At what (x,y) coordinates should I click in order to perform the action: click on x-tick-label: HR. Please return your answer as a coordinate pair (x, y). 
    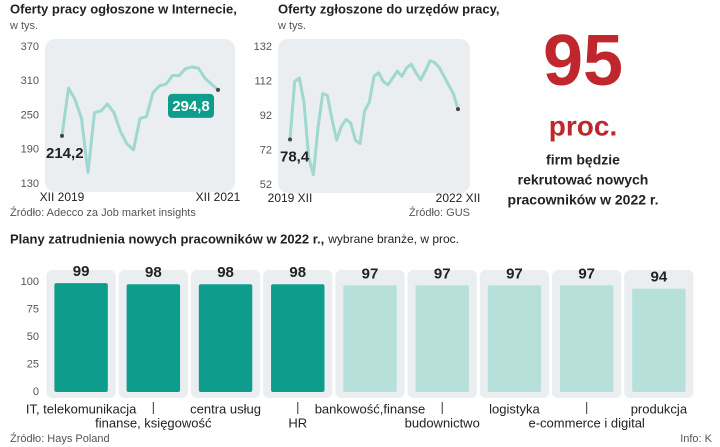
    Looking at the image, I should click on (297, 422).